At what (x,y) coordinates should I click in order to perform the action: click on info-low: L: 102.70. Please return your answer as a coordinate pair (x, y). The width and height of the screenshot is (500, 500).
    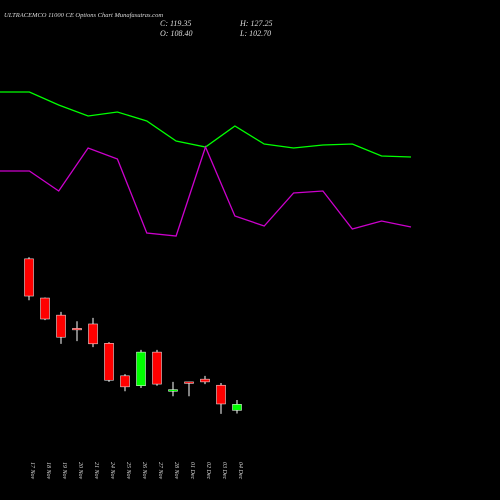
    Looking at the image, I should click on (255, 33).